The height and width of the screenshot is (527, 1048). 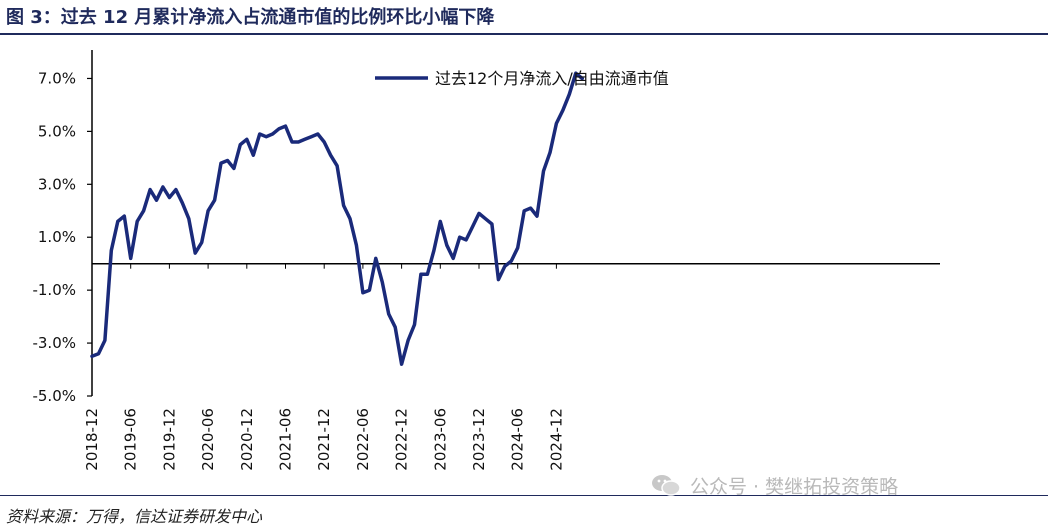 I want to click on watermark-text: 公众号 · 樊继拓投资策略, so click(x=794, y=486).